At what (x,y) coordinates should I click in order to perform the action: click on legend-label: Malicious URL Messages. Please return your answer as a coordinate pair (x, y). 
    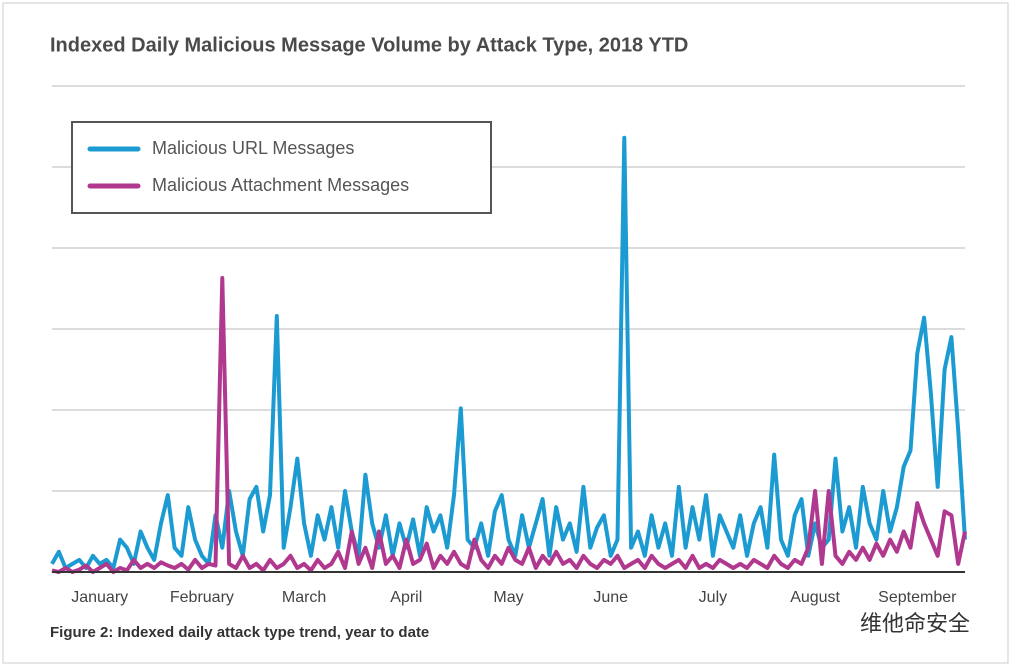
    Looking at the image, I should click on (253, 148).